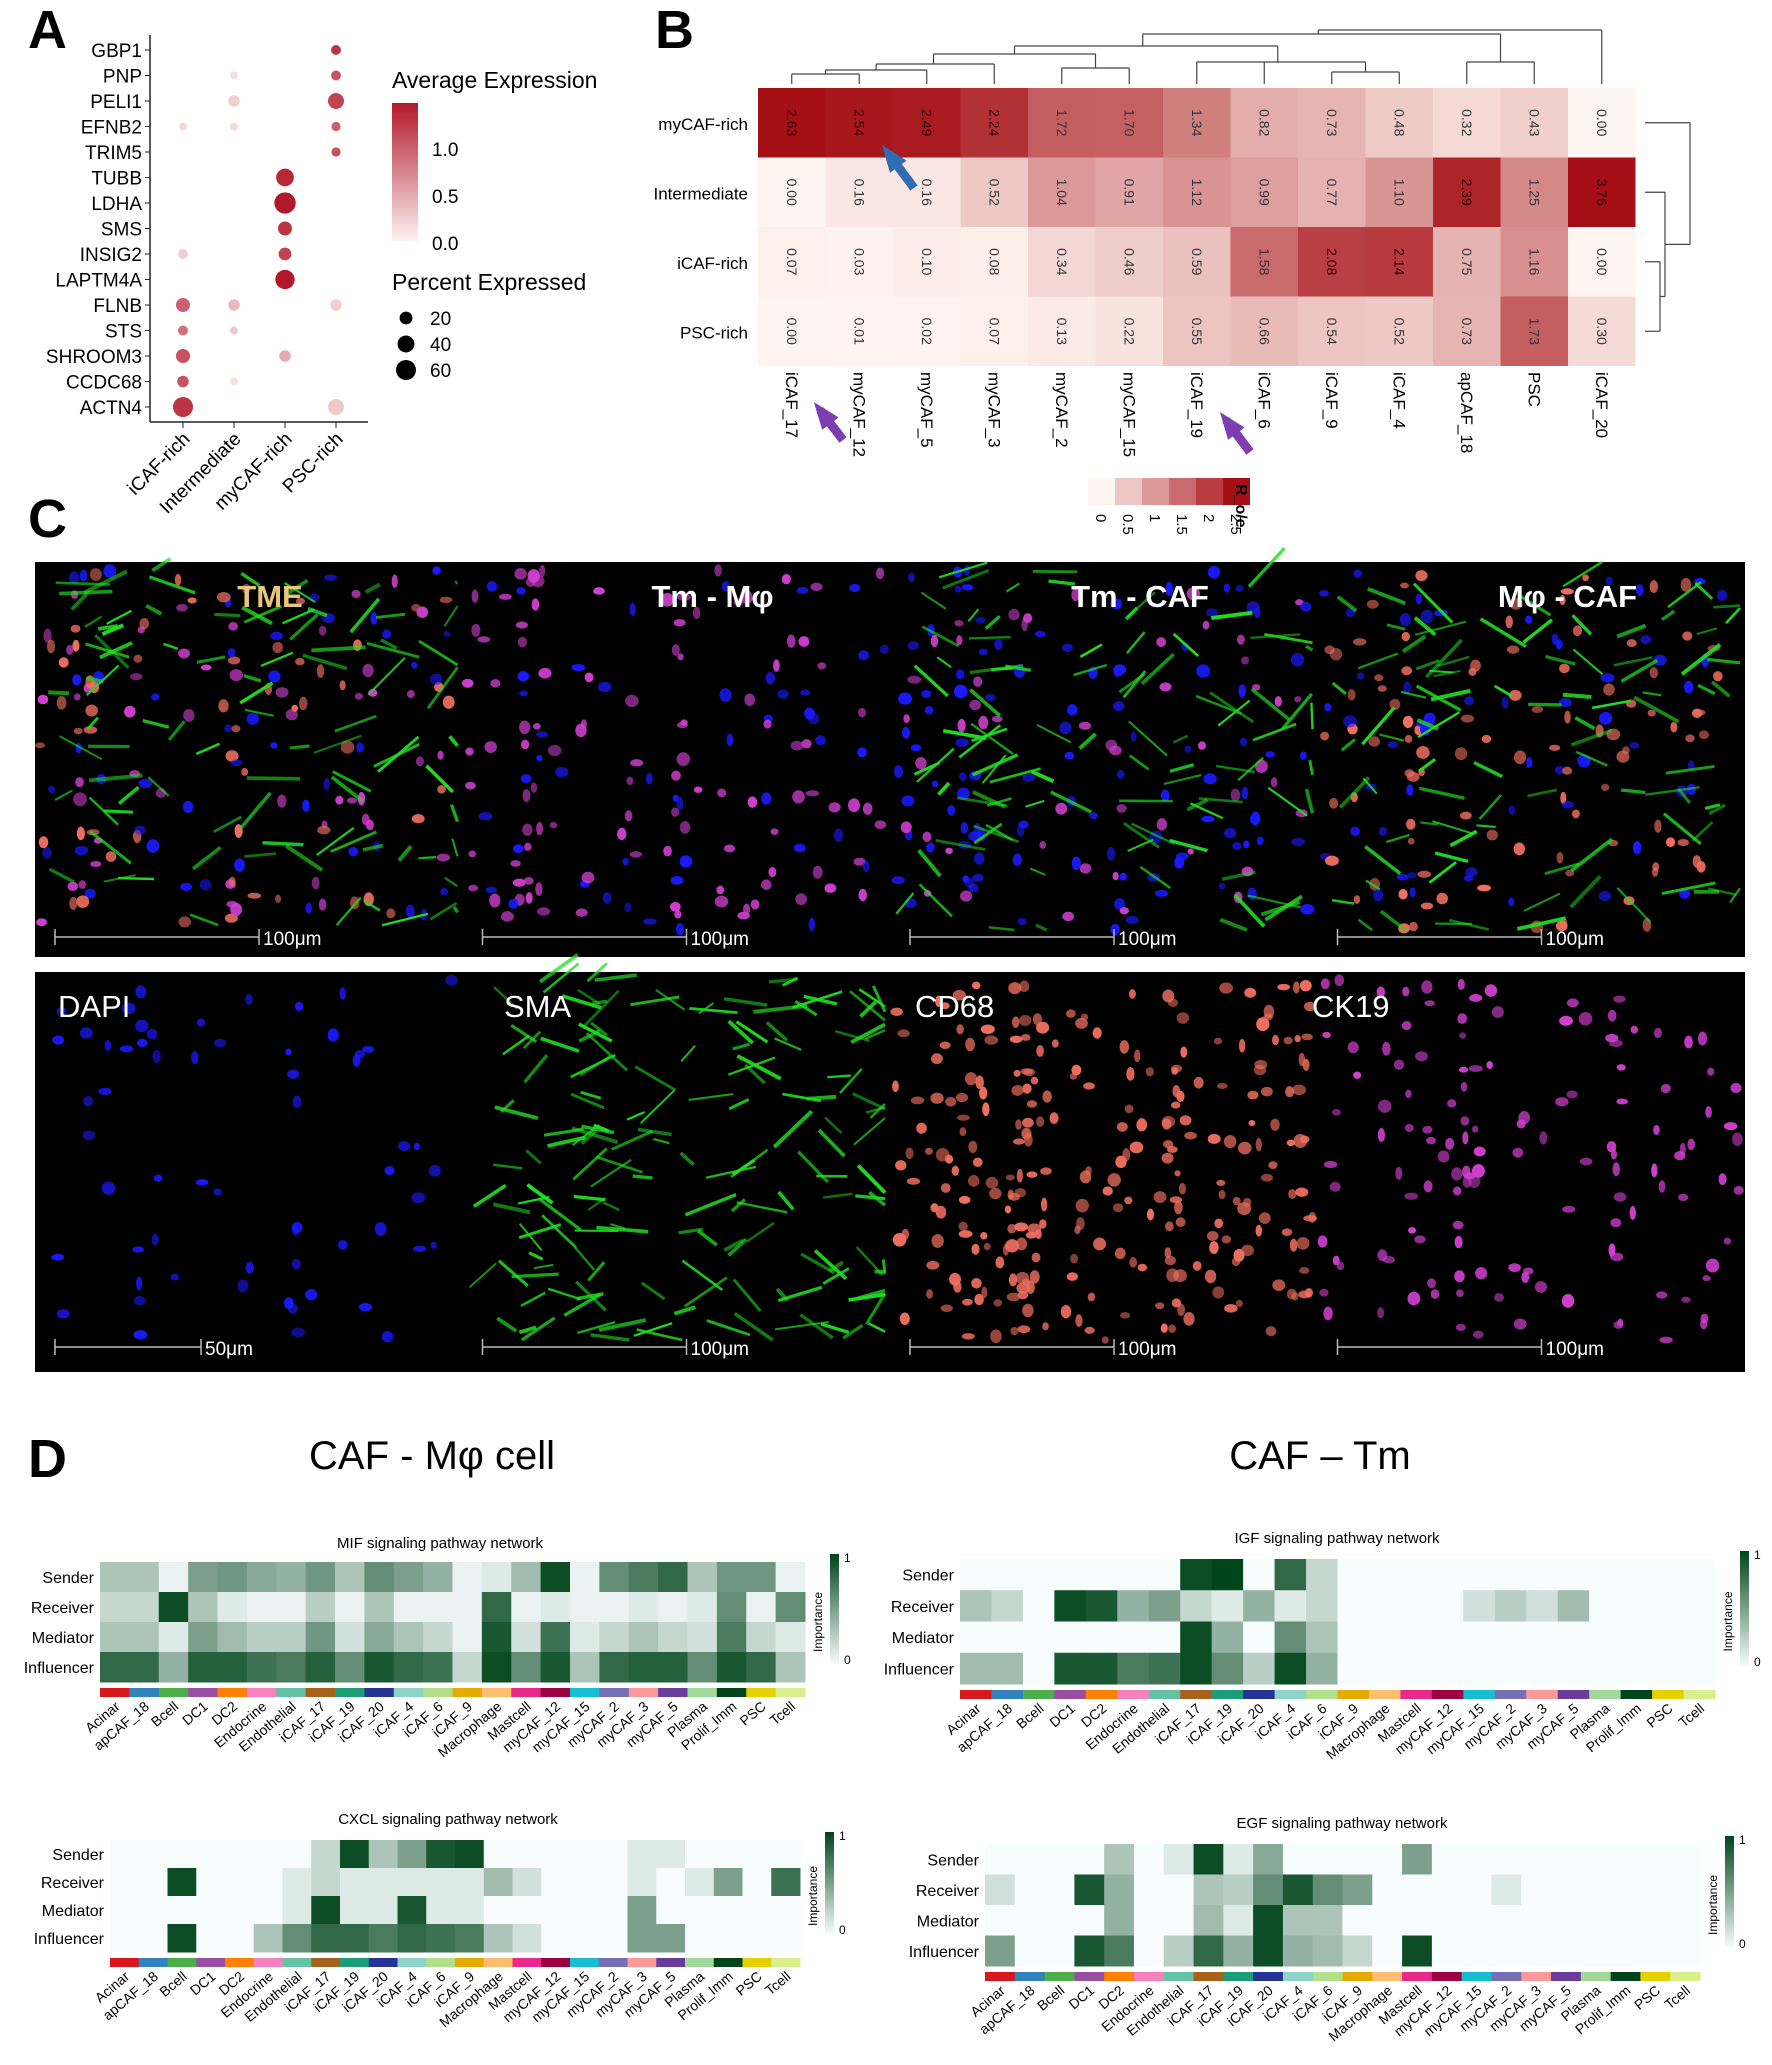 The height and width of the screenshot is (2065, 1772). I want to click on row-label: Mediator, so click(923, 1638).